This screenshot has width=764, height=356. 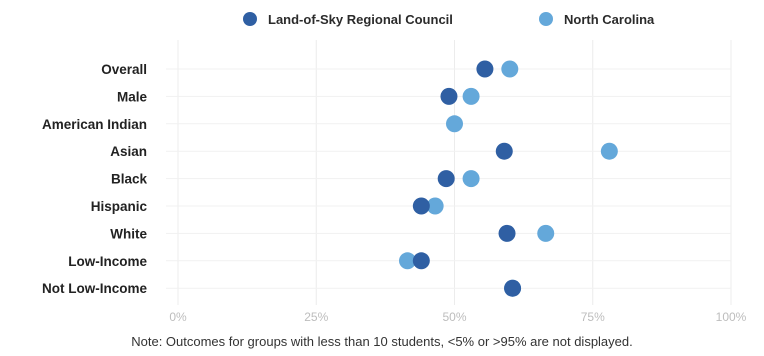 I want to click on x-tick-label: 100%, so click(x=731, y=317).